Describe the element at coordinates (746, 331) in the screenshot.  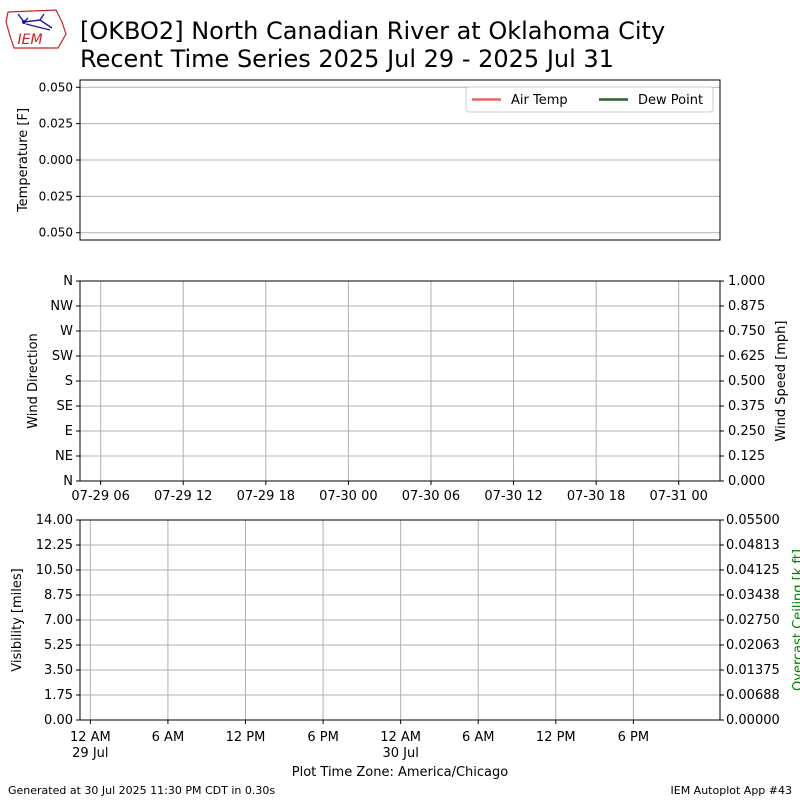
I see `wind-y2tick-label: 0.750` at that location.